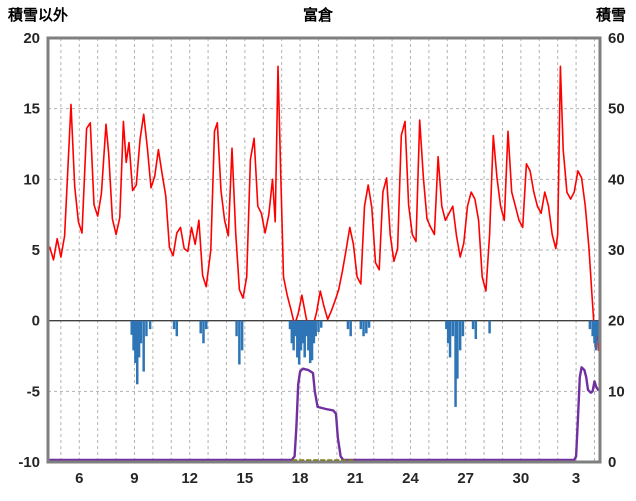 The height and width of the screenshot is (501, 636). What do you see at coordinates (38, 15) in the screenshot?
I see `left-axis-title: 積雪以外` at bounding box center [38, 15].